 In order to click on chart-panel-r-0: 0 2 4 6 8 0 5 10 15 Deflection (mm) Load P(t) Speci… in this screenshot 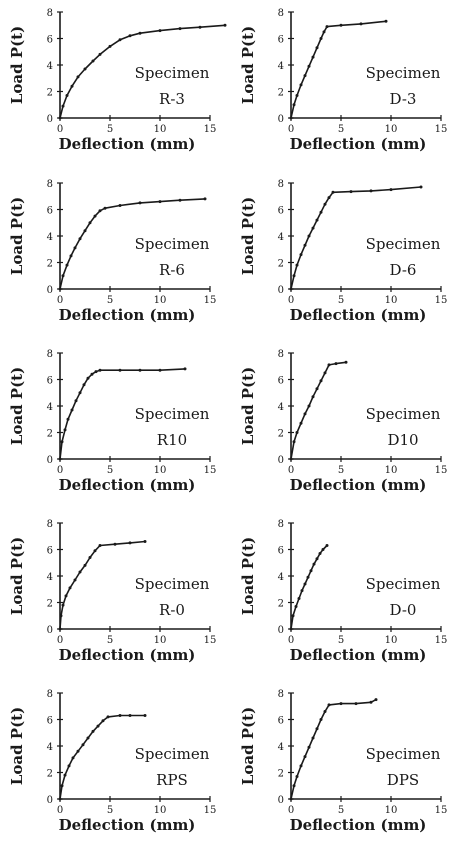, I will do `click(112, 591)`.